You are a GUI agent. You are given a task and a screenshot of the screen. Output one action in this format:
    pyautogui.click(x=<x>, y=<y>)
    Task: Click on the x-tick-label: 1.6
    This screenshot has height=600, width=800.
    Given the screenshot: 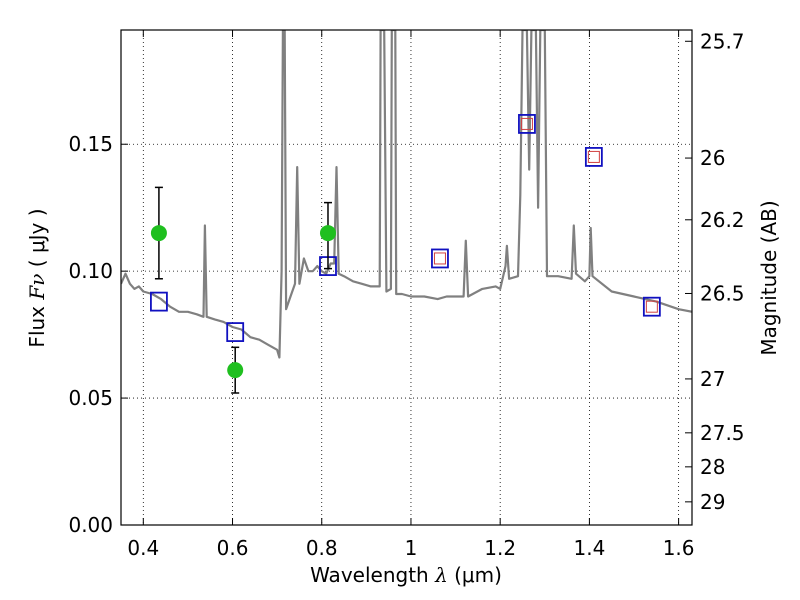 What is the action you would take?
    pyautogui.click(x=679, y=548)
    